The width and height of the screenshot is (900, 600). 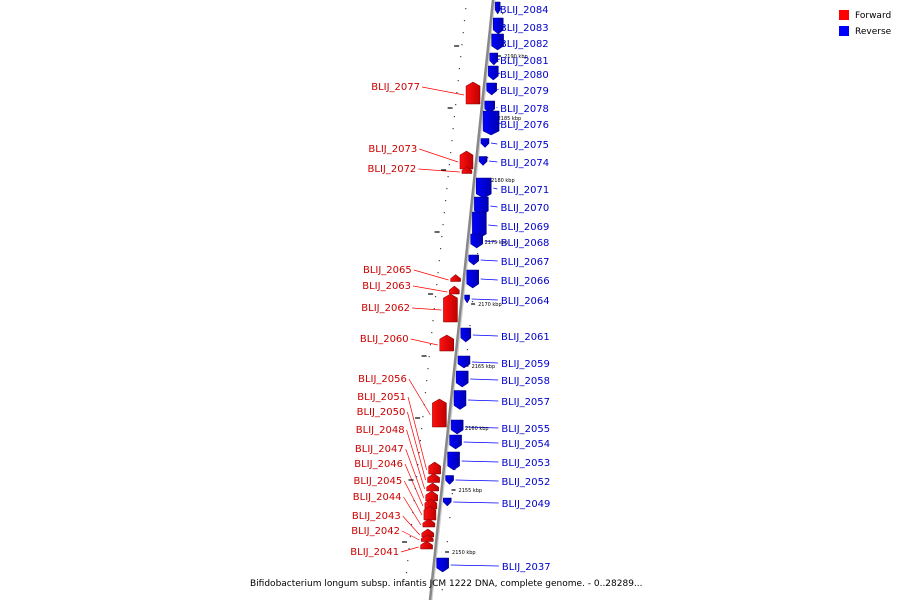 What do you see at coordinates (525, 429) in the screenshot?
I see `reverse-gene-label: BLIJ_2055` at bounding box center [525, 429].